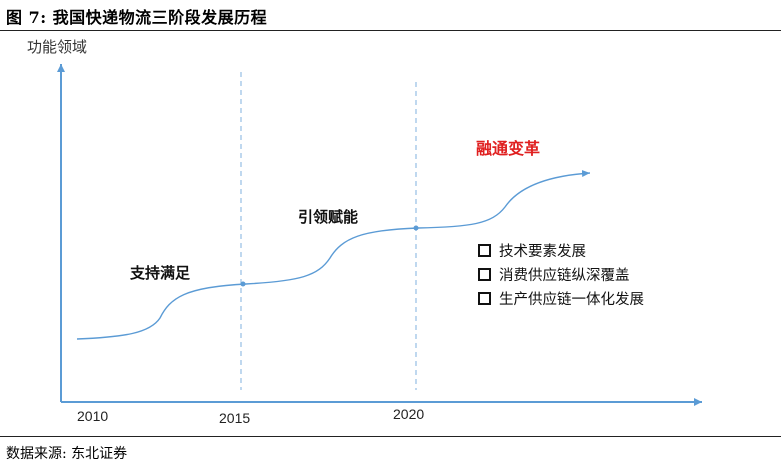 The height and width of the screenshot is (472, 781). Describe the element at coordinates (328, 217) in the screenshot. I see `stage-label-empower: 引领赋能` at that location.